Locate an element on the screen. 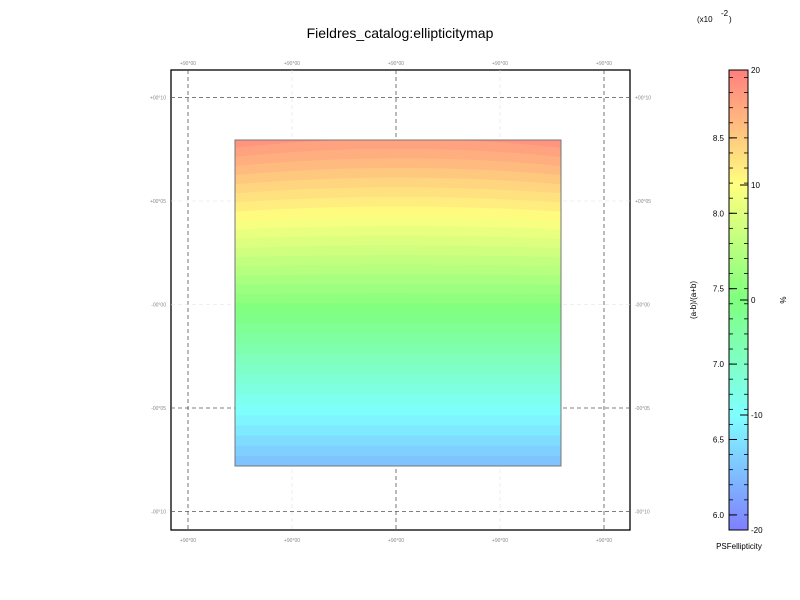 This screenshot has height=600, width=800. chart-title: Fieldres_catalog:ellipticitymap is located at coordinates (400, 33).